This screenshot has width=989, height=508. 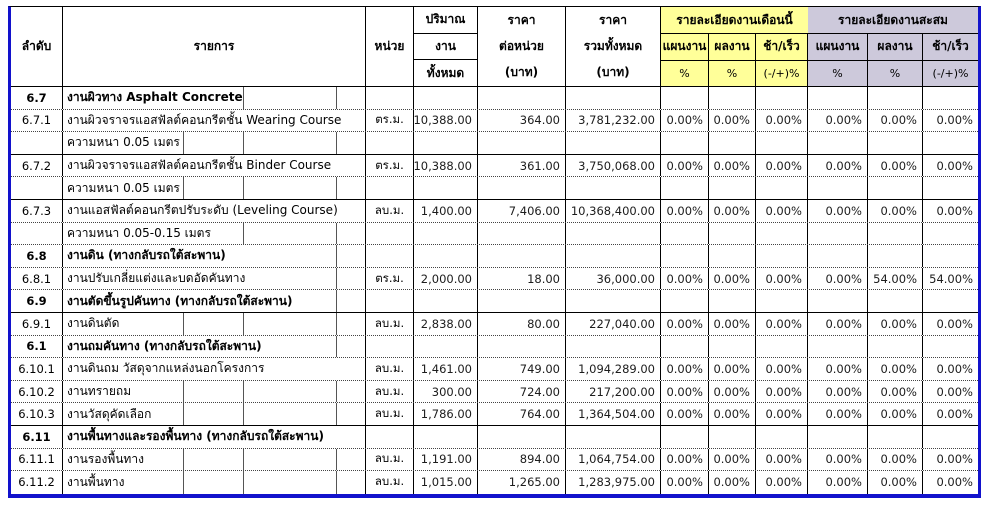 What do you see at coordinates (390, 165) in the screenshot?
I see `cell-unit: ตร.ม.` at bounding box center [390, 165].